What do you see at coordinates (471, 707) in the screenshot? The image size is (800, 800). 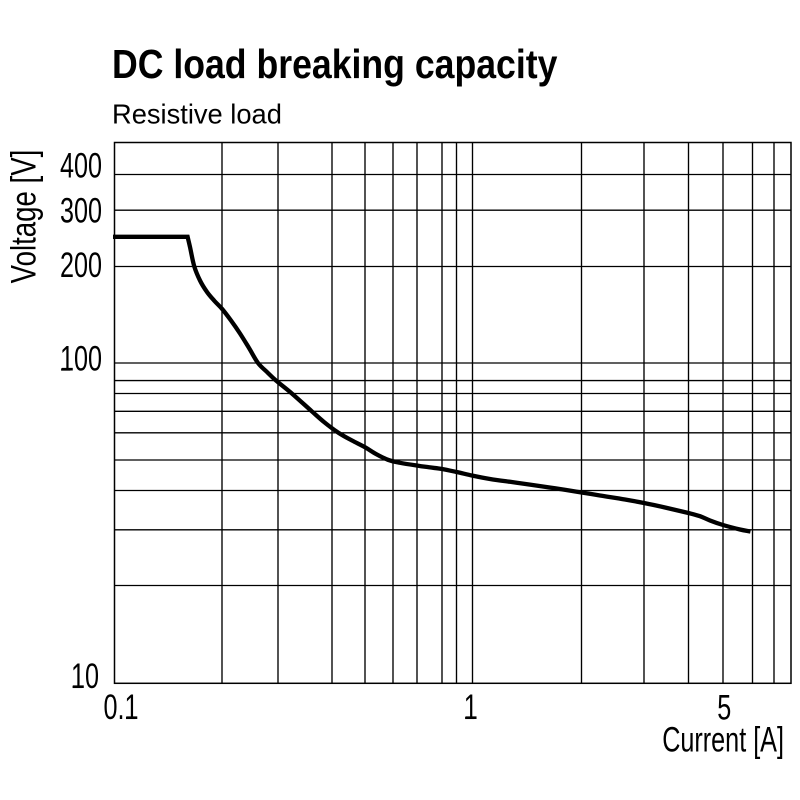 I see `svg-text: 1` at bounding box center [471, 707].